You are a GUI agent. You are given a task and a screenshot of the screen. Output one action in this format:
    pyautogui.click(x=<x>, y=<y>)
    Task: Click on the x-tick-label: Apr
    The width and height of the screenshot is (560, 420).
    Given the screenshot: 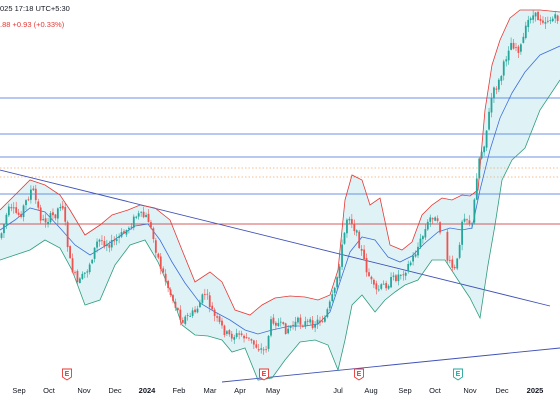 What is the action you would take?
    pyautogui.click(x=240, y=390)
    